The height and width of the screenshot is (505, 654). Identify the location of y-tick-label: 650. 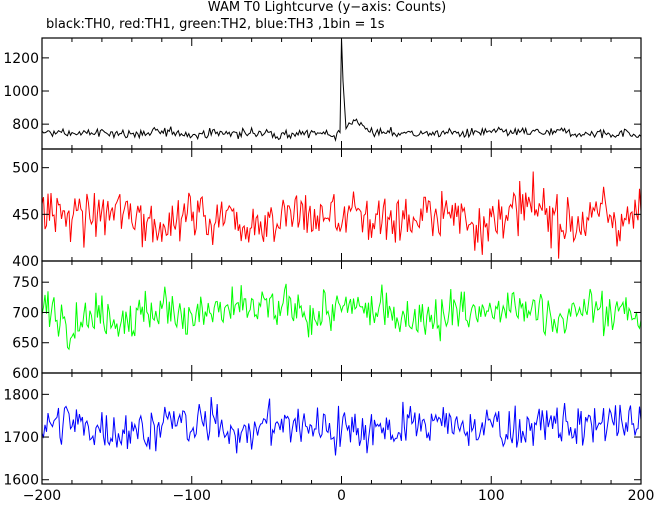
(25, 344).